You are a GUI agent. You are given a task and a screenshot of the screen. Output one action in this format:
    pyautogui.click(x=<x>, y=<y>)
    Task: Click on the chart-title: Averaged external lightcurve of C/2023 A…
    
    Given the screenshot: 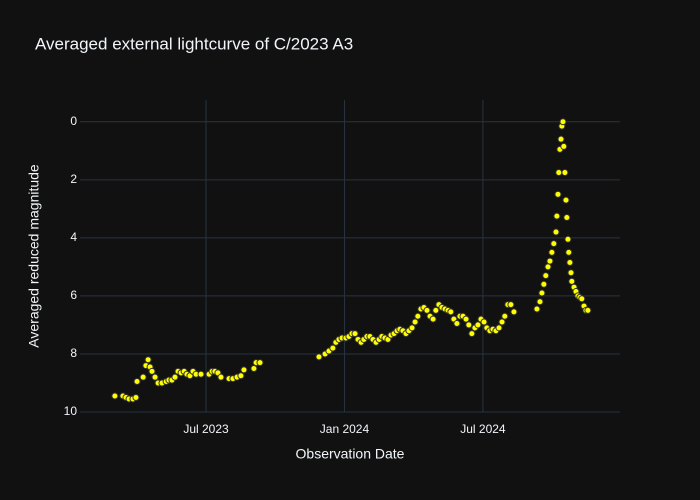 What is the action you would take?
    pyautogui.click(x=194, y=43)
    